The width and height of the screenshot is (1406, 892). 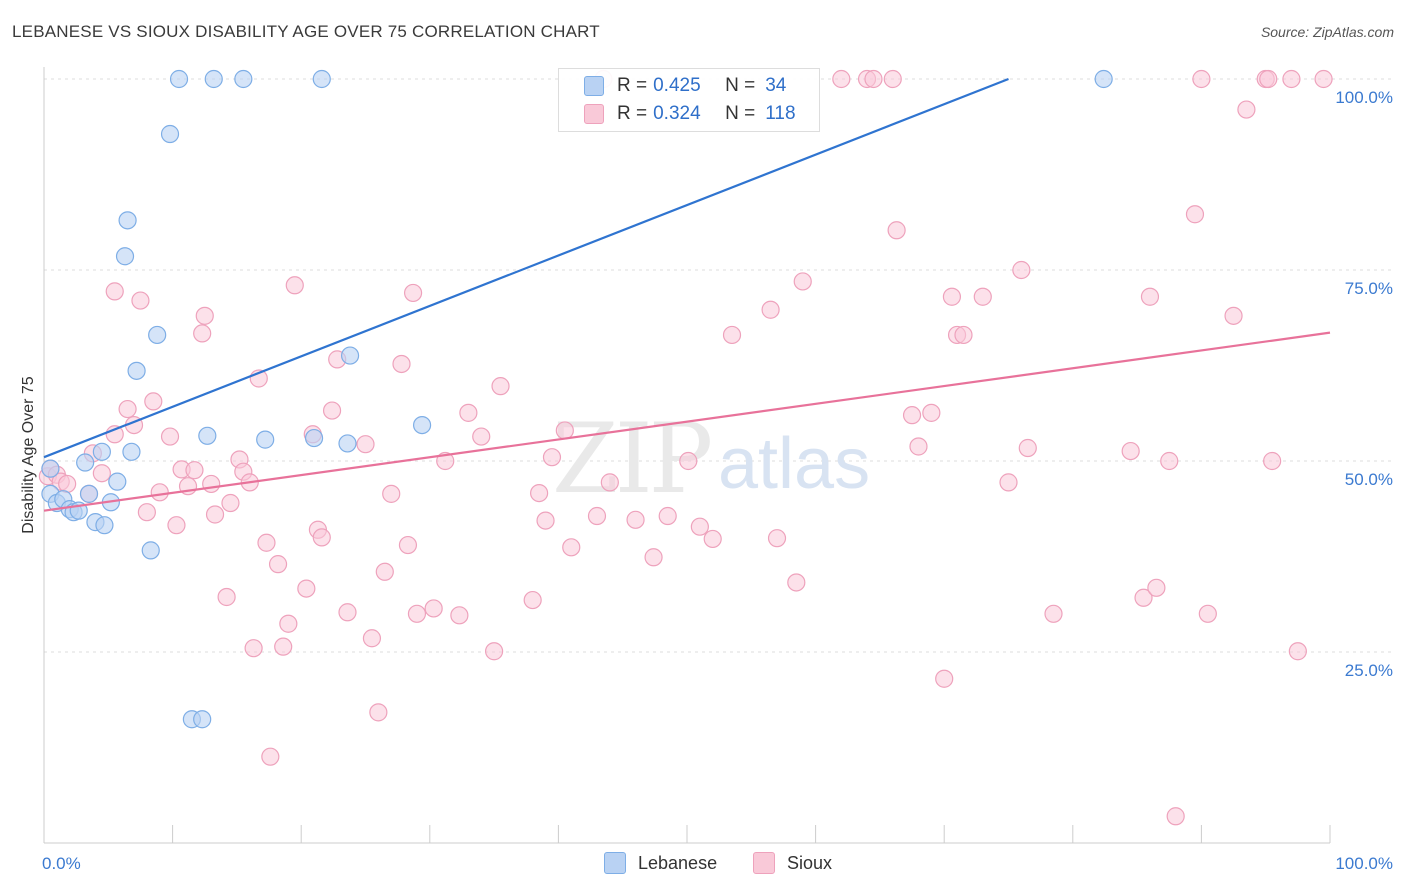 What do you see at coordinates (28, 455) in the screenshot?
I see `y-axis-title: Disability Age Over 75` at bounding box center [28, 455].